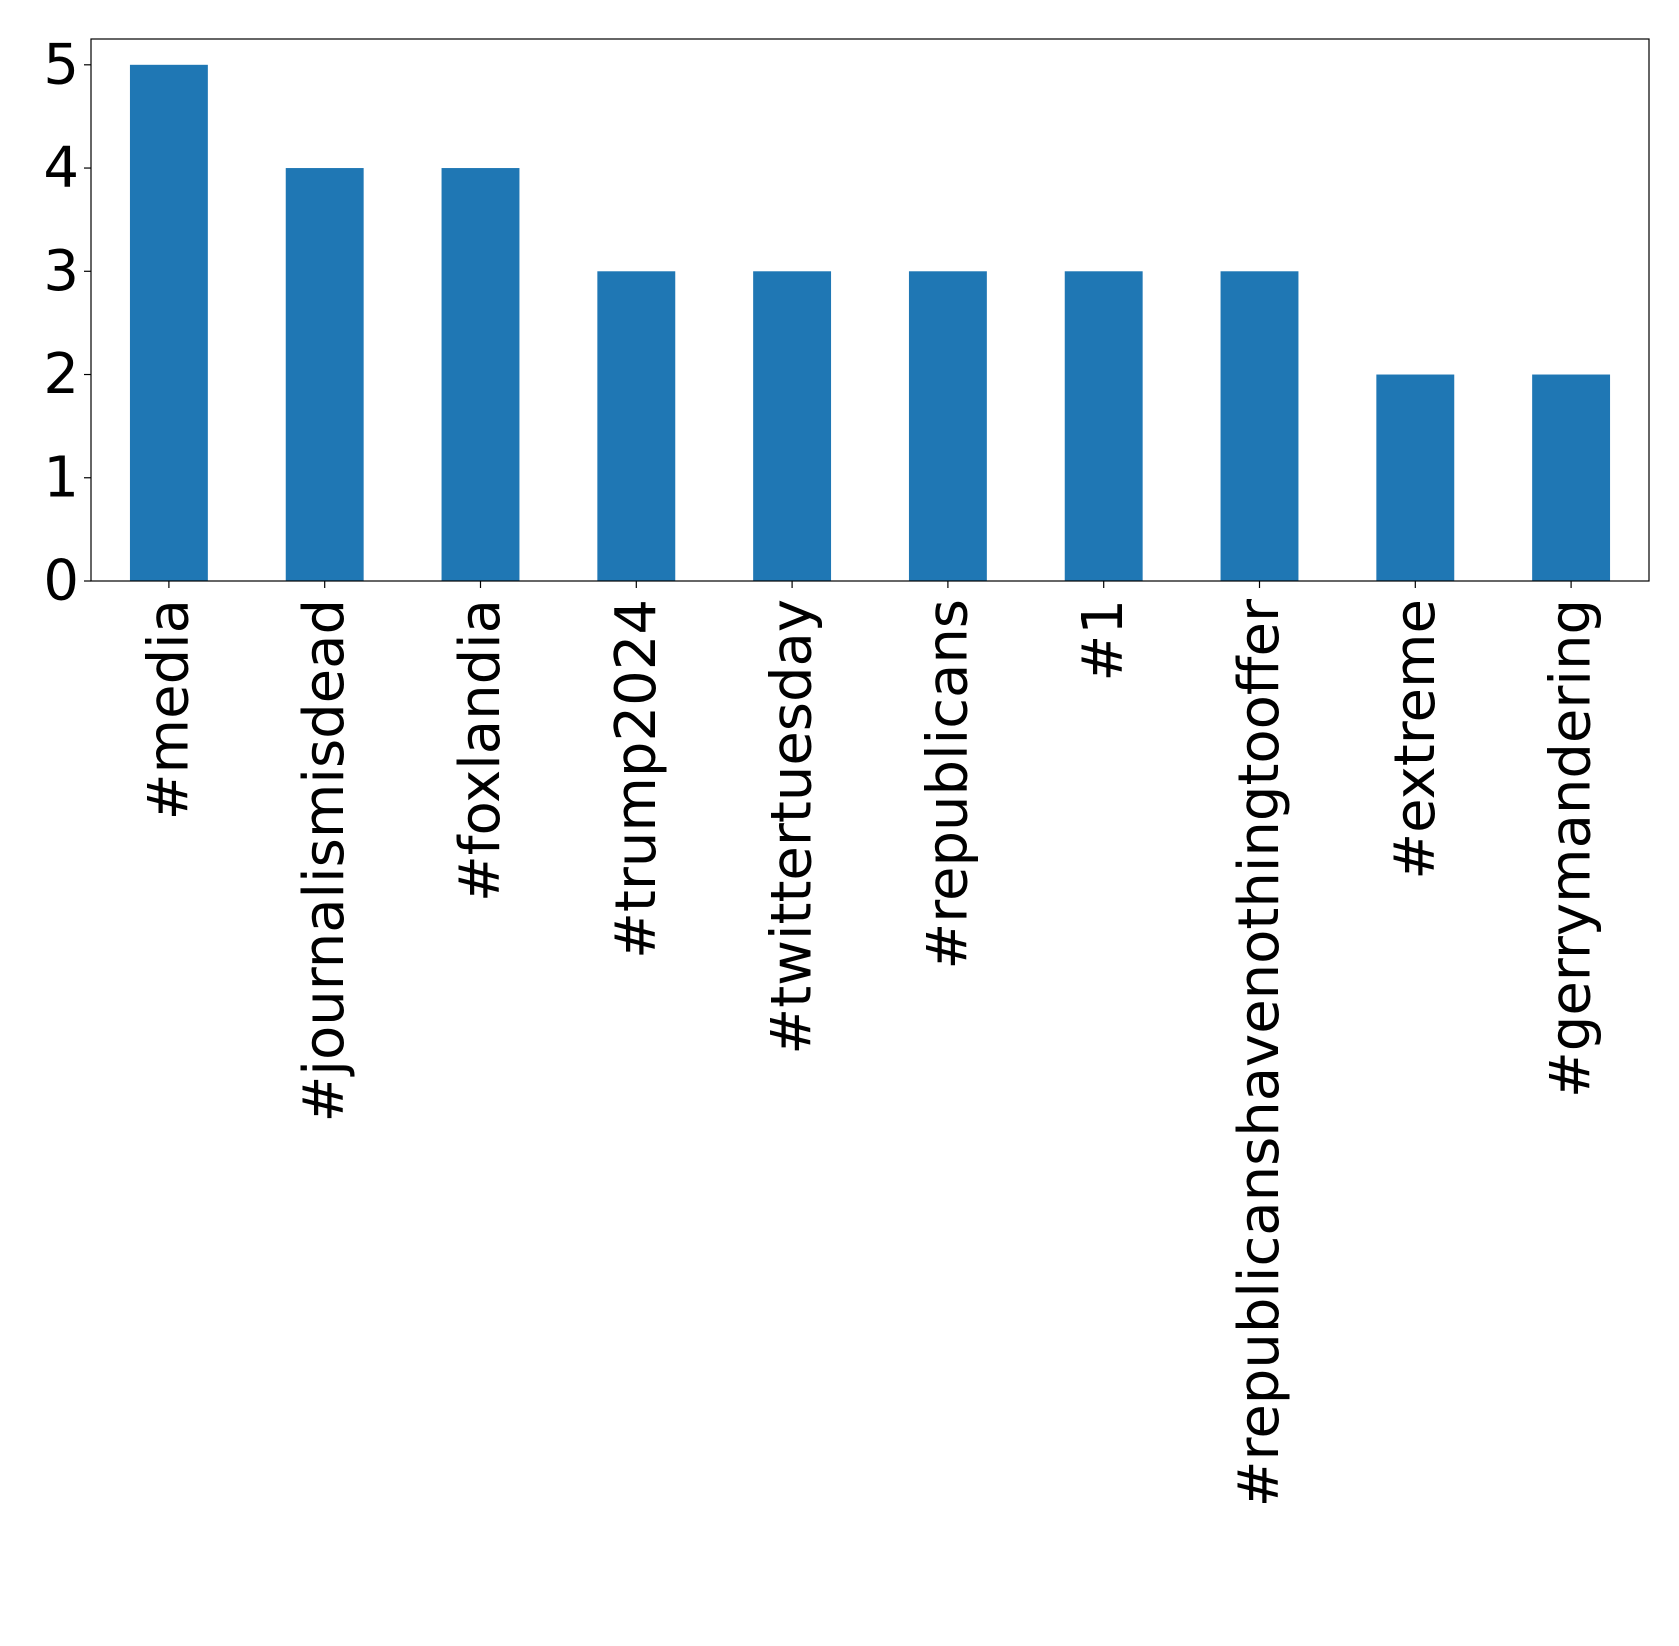 The height and width of the screenshot is (1646, 1679). I want to click on y-tick-label-4: 4, so click(61, 168).